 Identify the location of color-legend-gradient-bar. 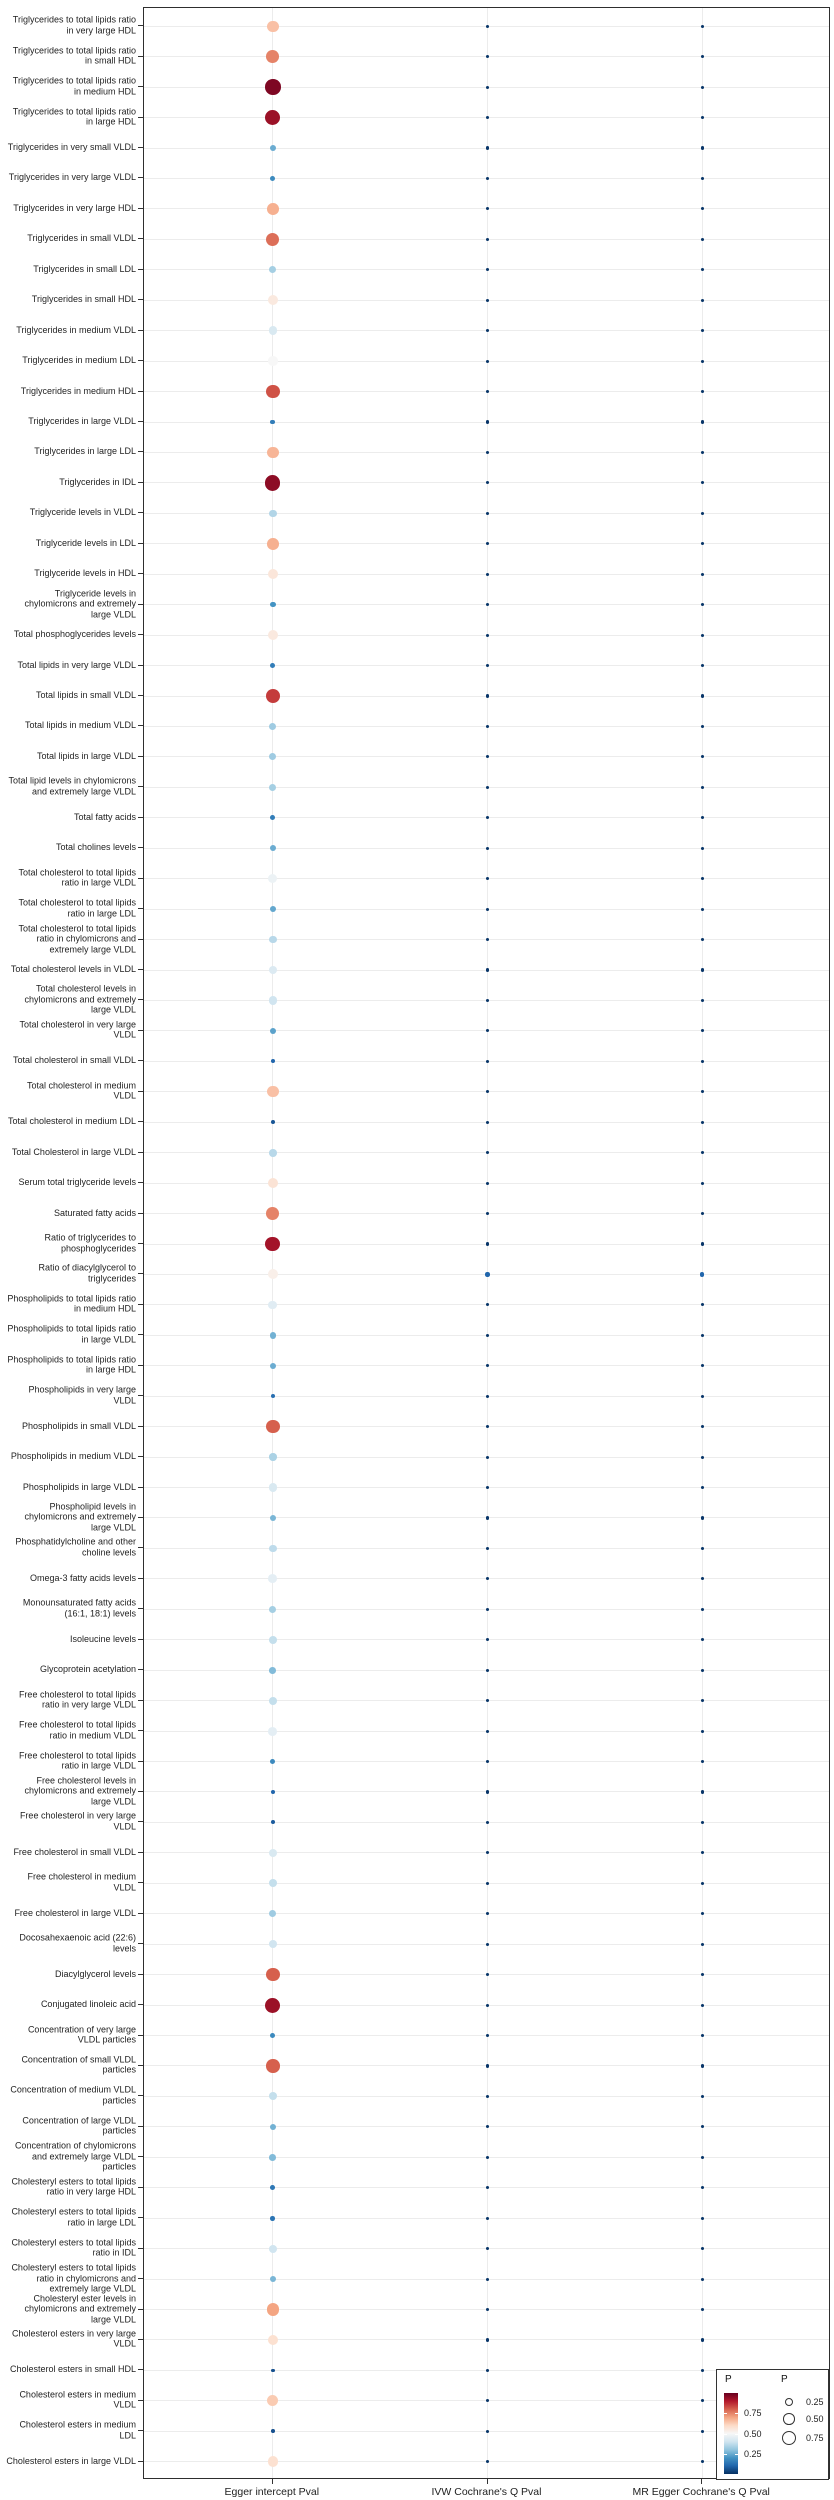
(731, 2433).